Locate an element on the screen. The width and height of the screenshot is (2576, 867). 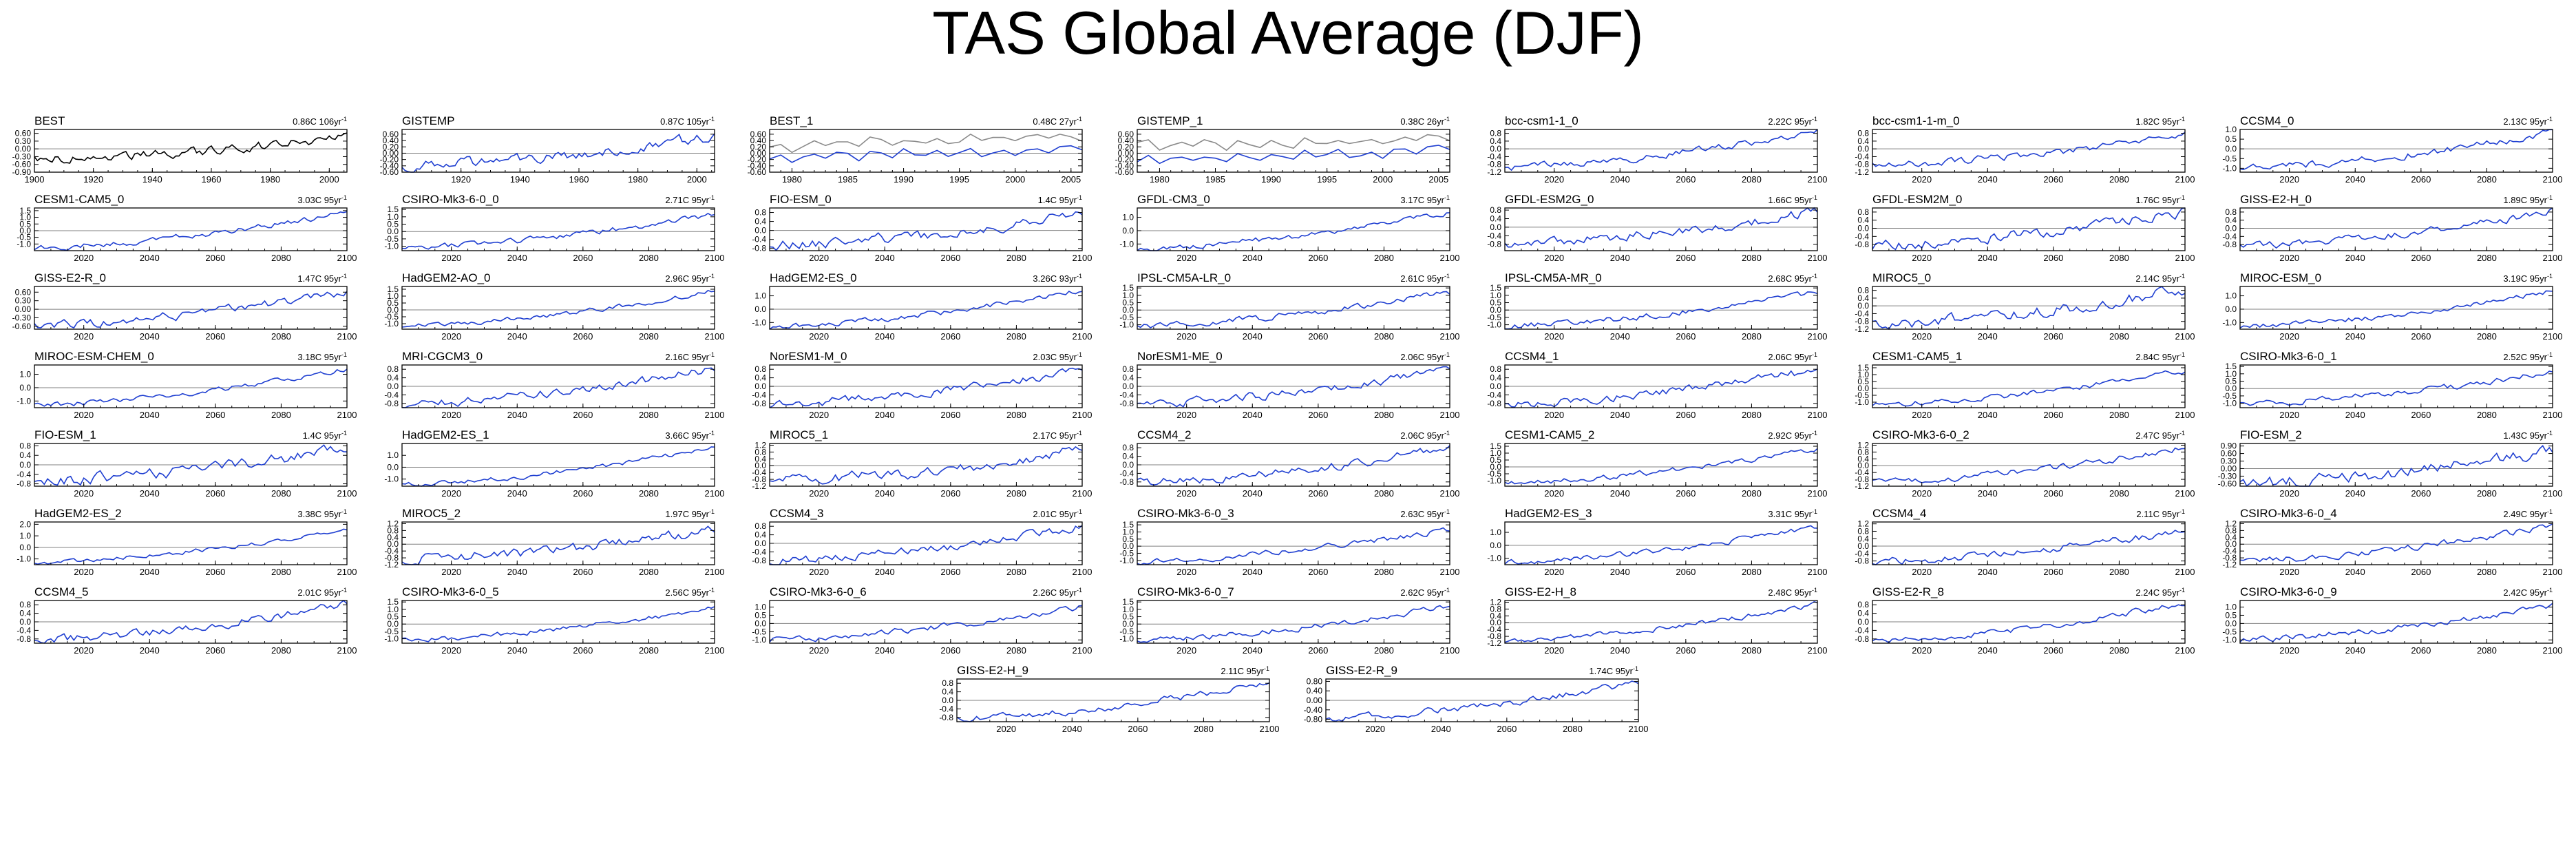
panel-title: MIROC-ESM-CHEM_0 is located at coordinates (94, 356).